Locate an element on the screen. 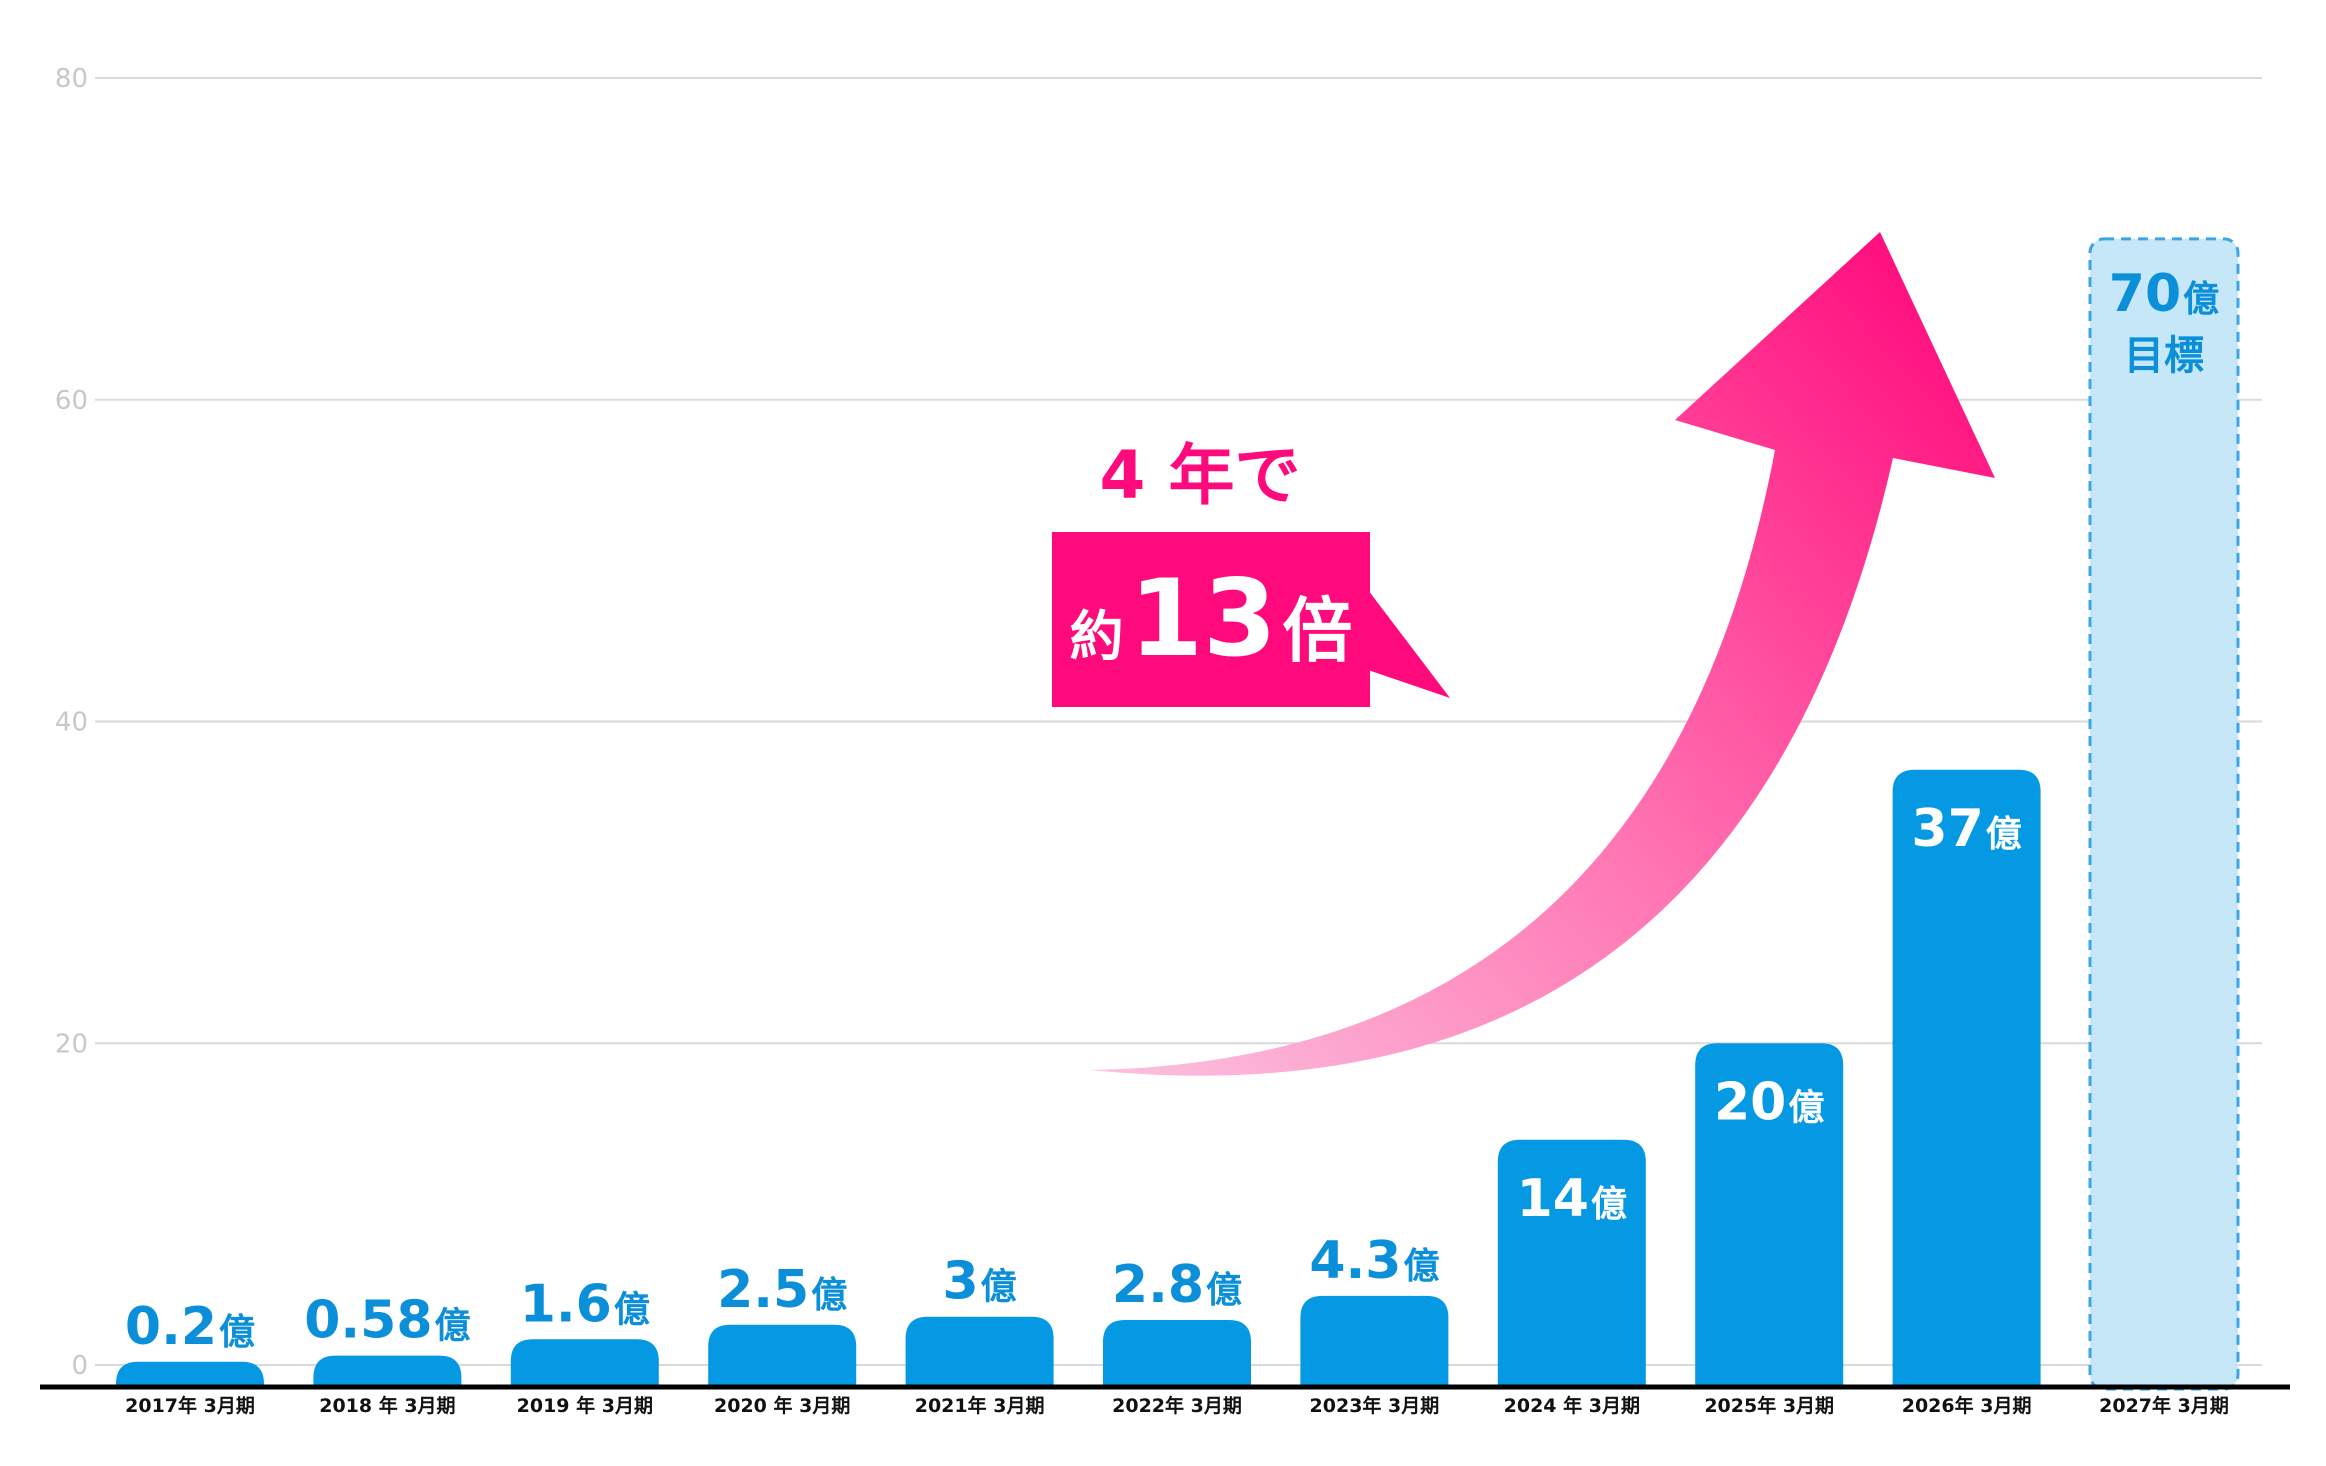 The width and height of the screenshot is (2326, 1466). y-tick-label: 80 is located at coordinates (71, 79).